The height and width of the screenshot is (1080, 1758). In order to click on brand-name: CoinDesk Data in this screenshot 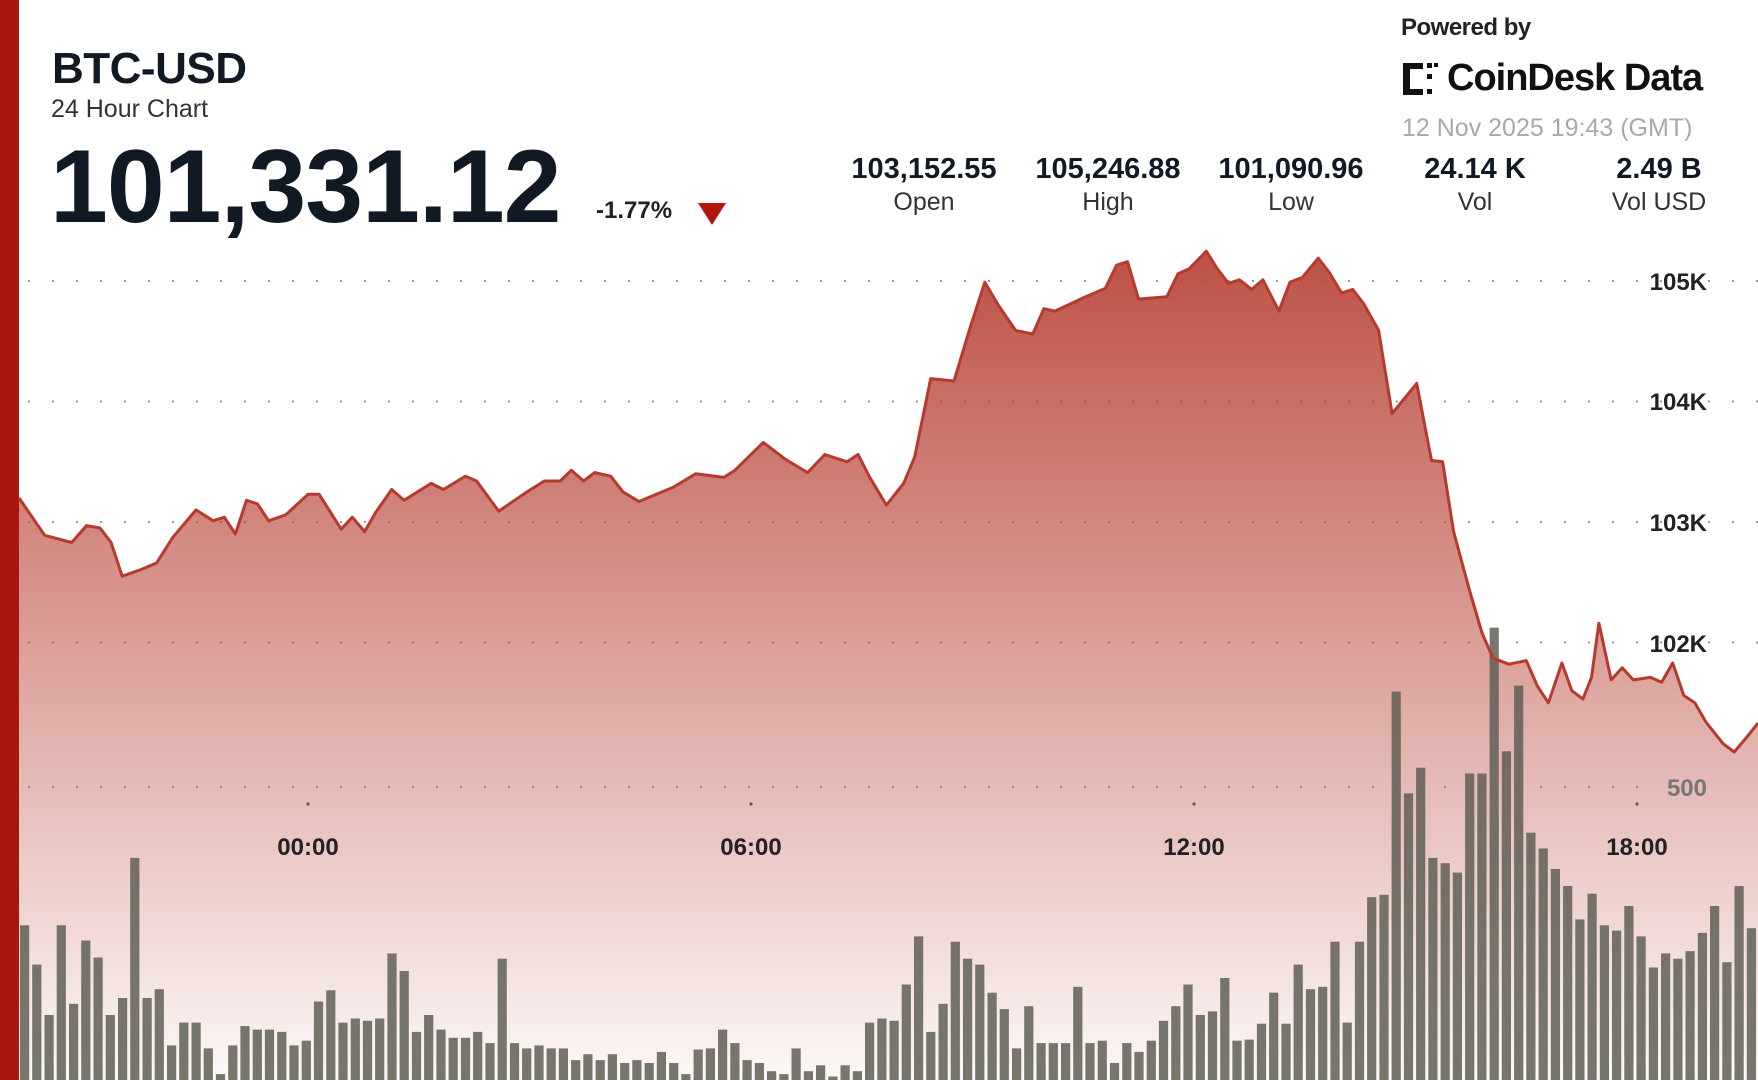, I will do `click(1575, 78)`.